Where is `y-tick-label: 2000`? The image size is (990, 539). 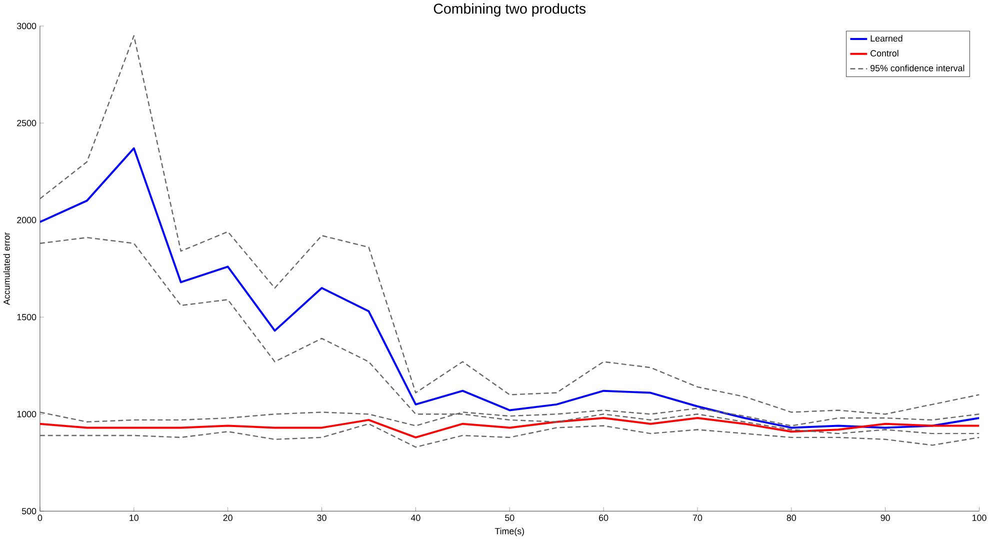 y-tick-label: 2000 is located at coordinates (26, 220).